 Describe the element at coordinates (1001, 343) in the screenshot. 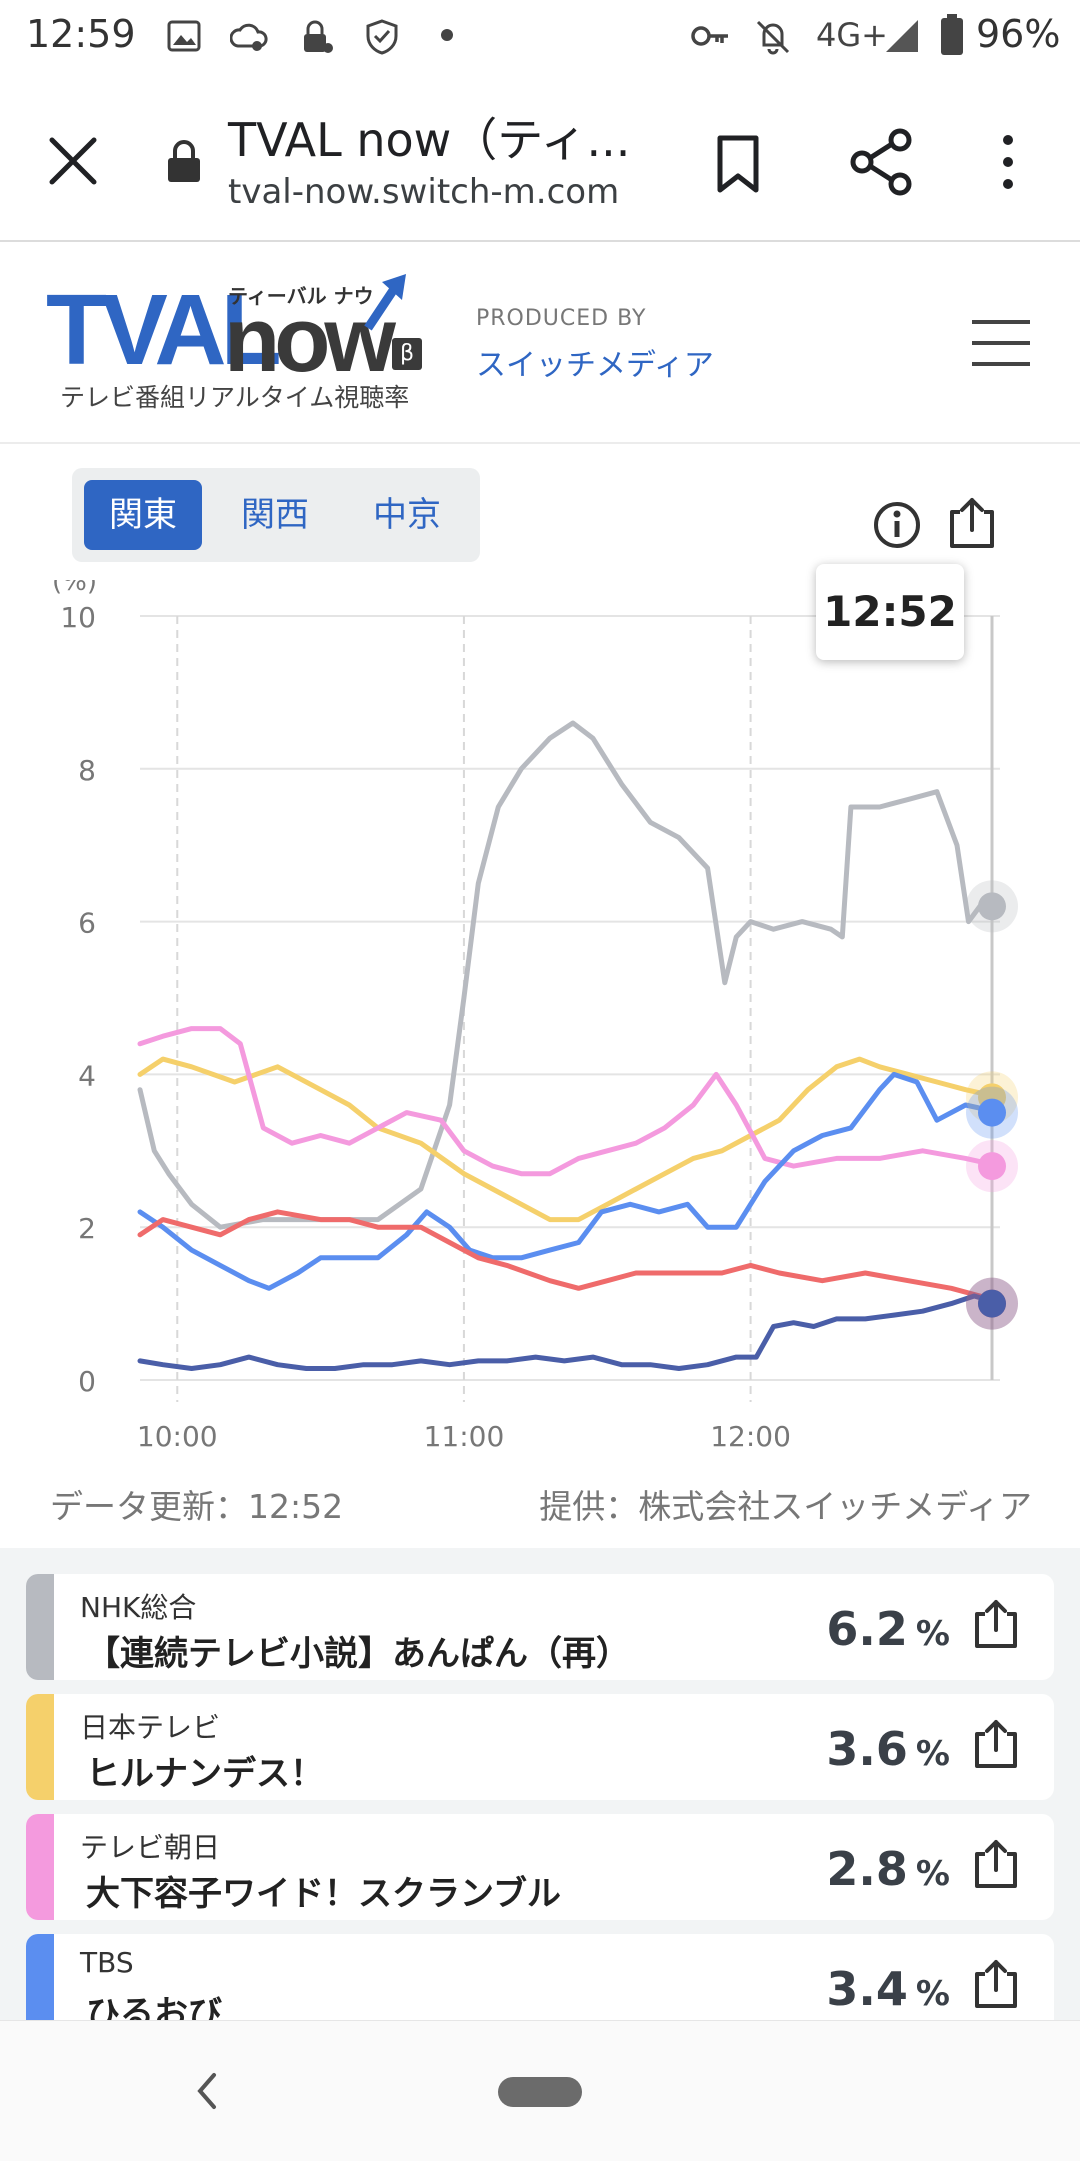

I see `menu-icon` at that location.